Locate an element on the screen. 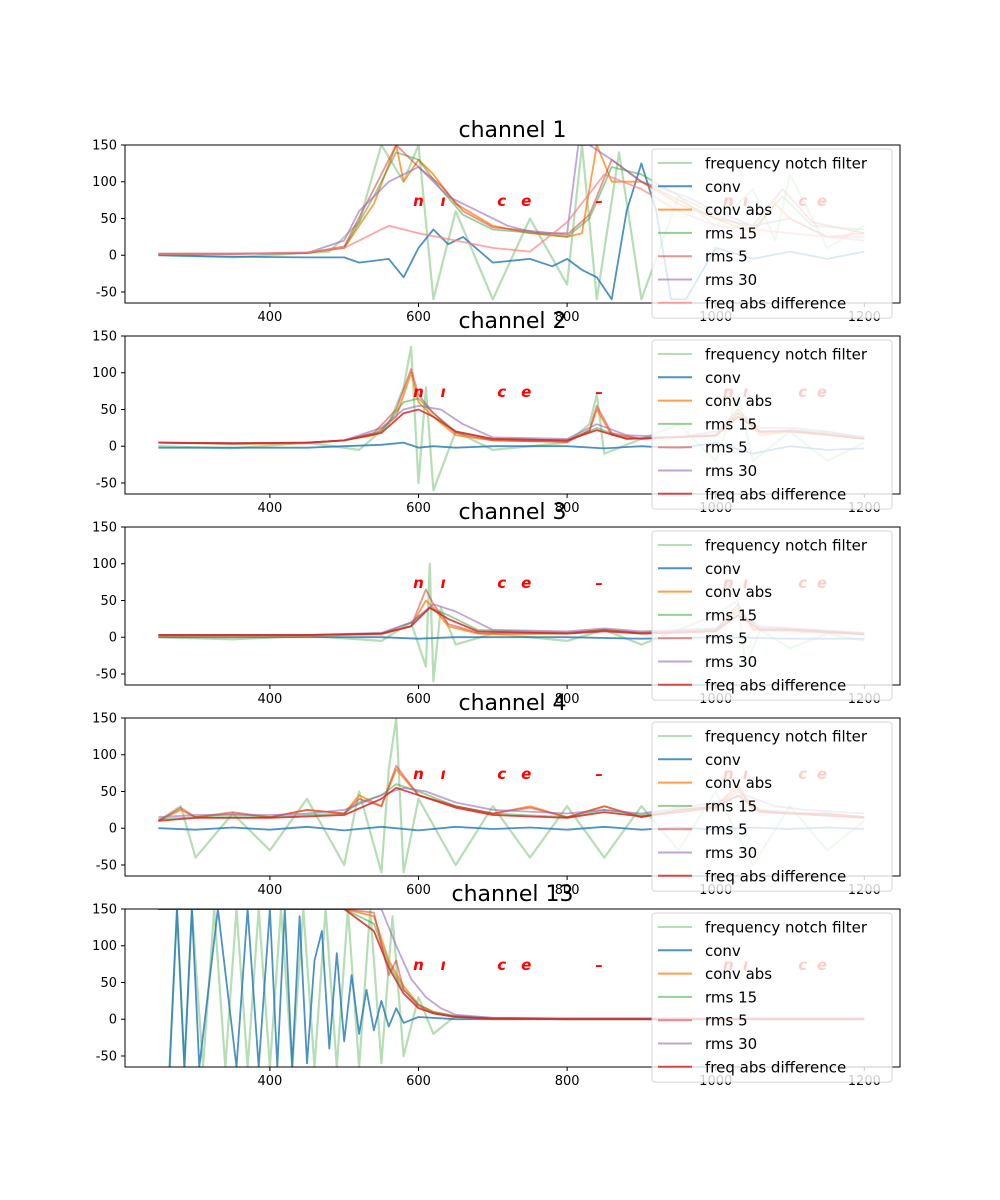  chart-title: channel 4 is located at coordinates (512, 703).